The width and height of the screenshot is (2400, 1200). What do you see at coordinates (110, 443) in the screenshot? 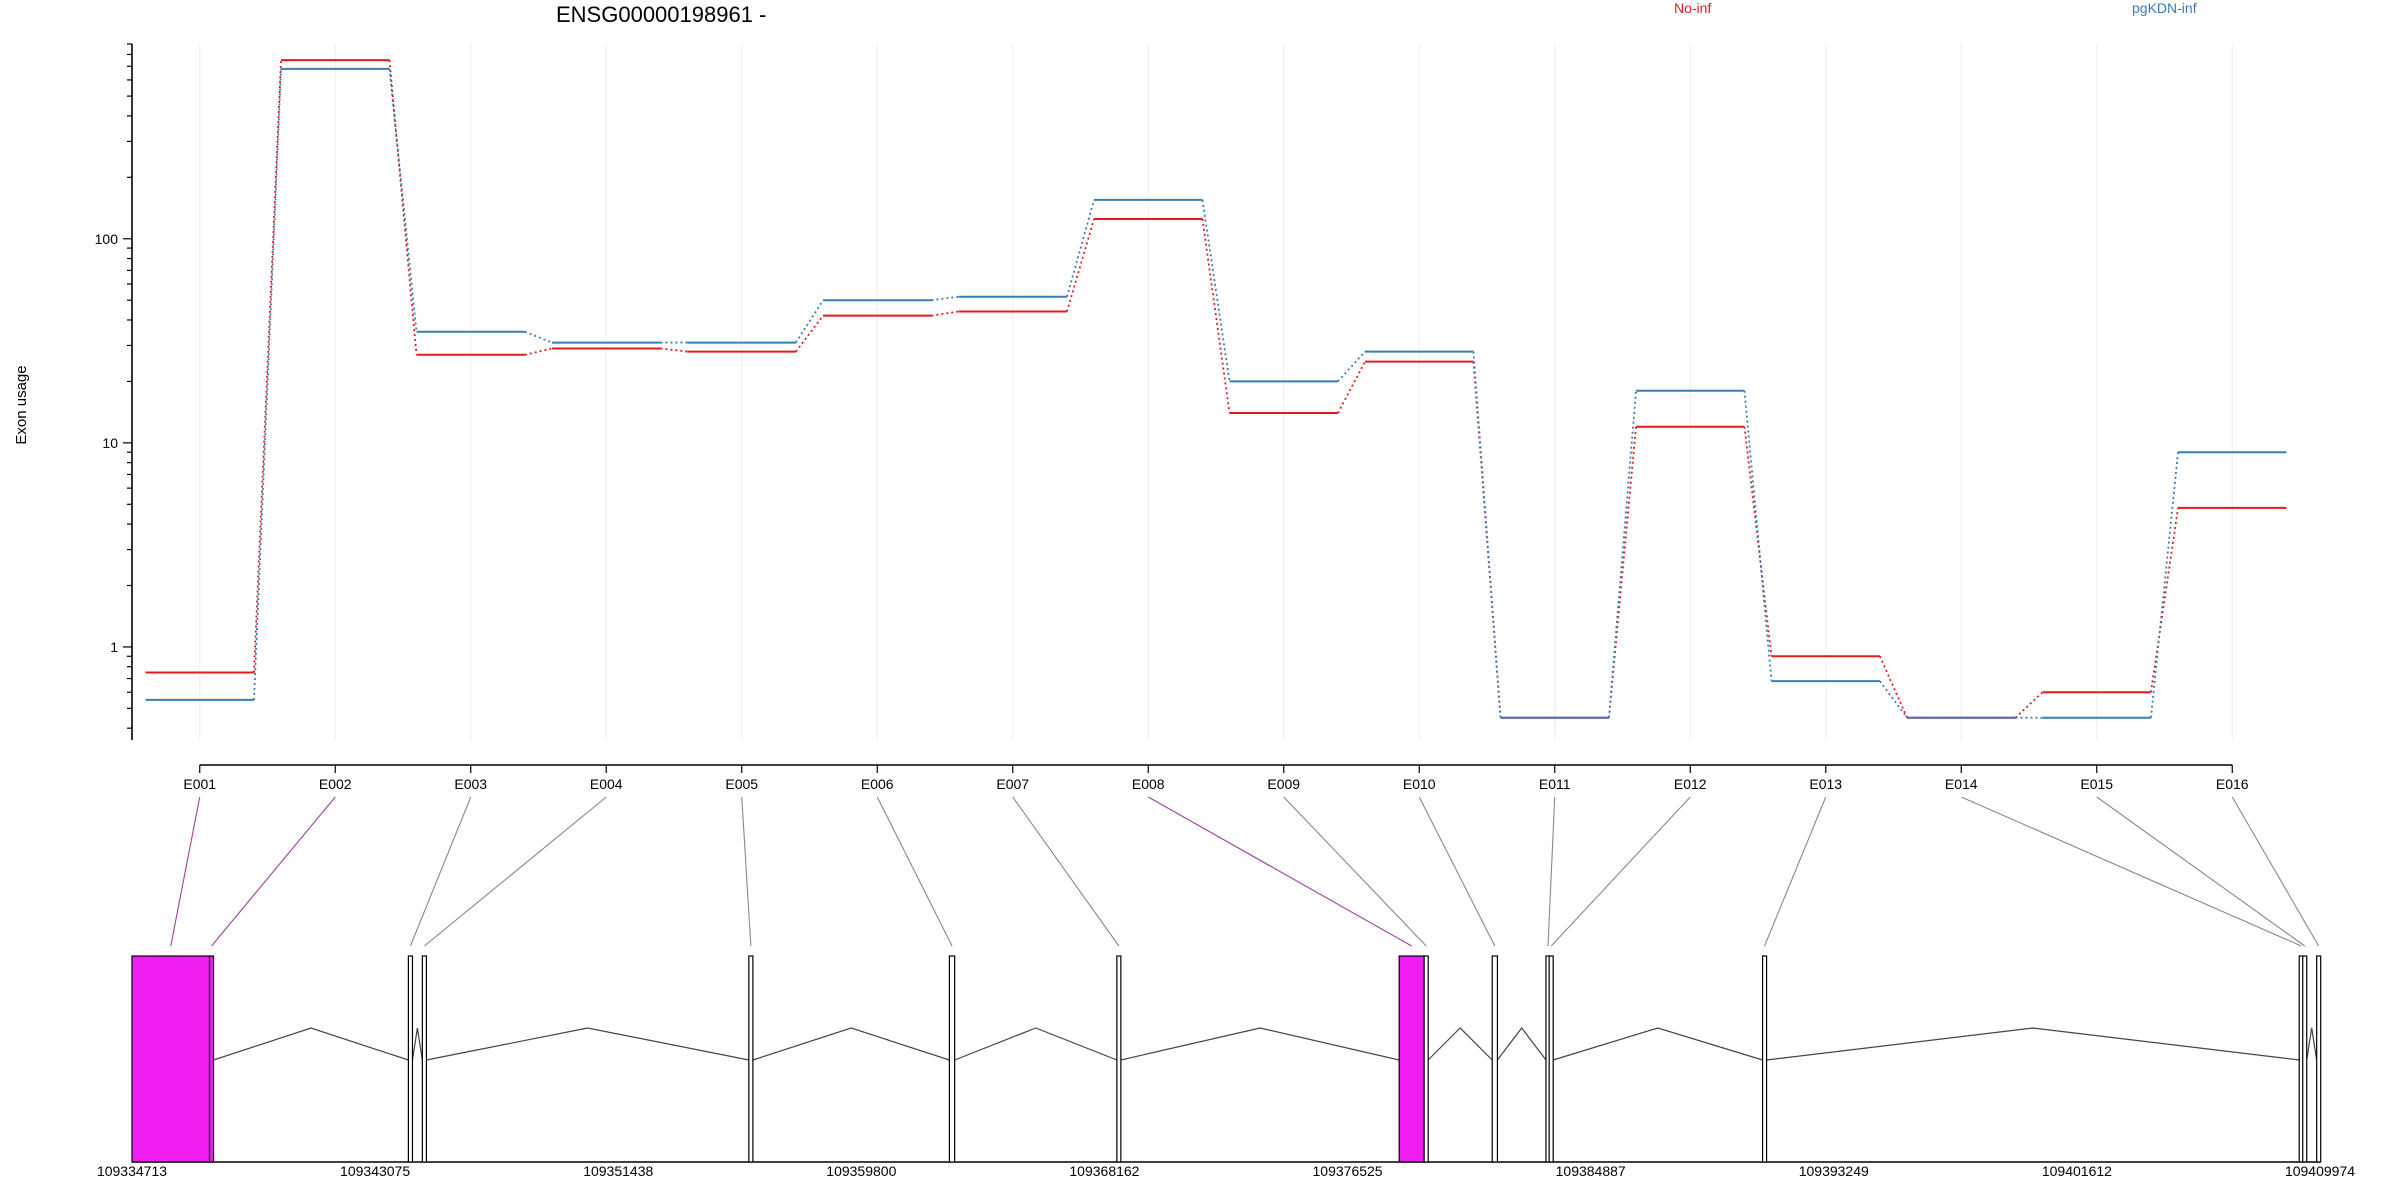
I see `y-tick-label: 10` at bounding box center [110, 443].